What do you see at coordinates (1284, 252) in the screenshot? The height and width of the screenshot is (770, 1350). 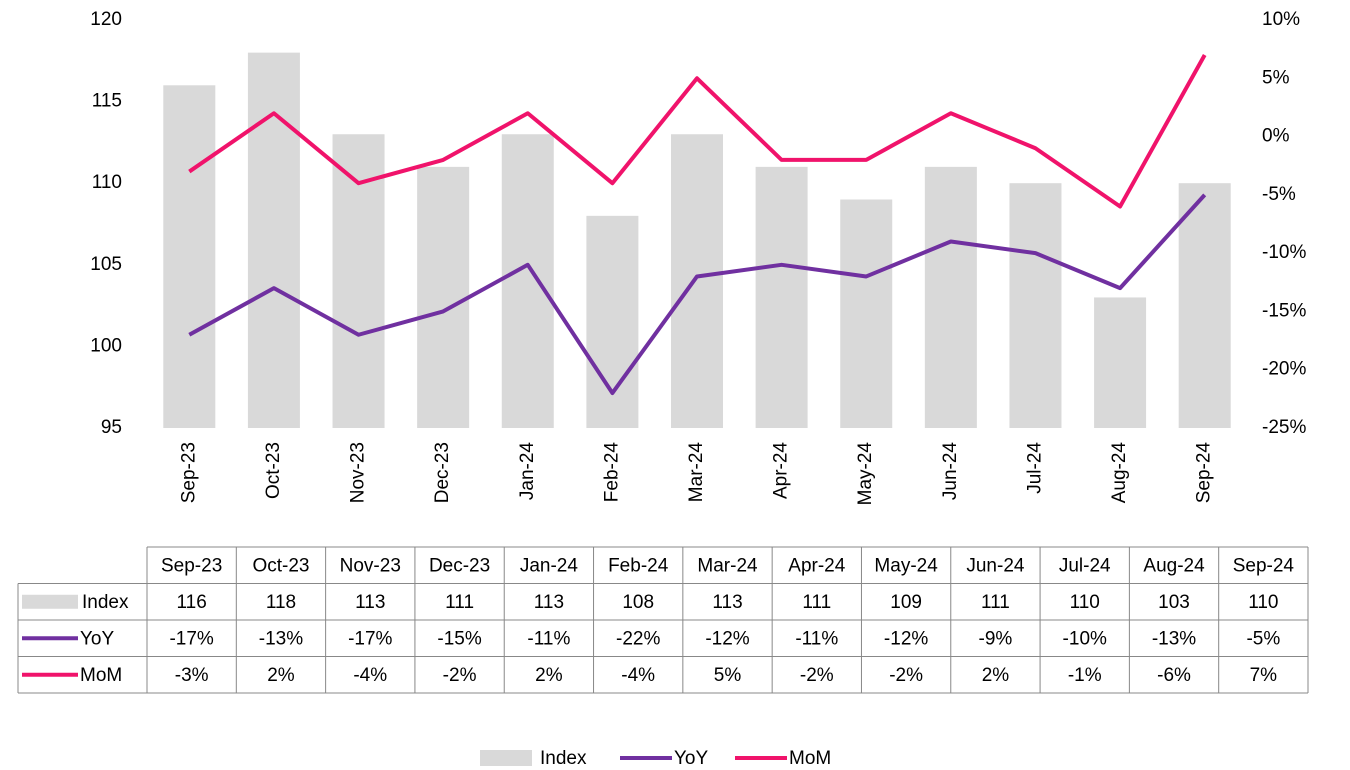 I see `y2-tick-label: -10%` at bounding box center [1284, 252].